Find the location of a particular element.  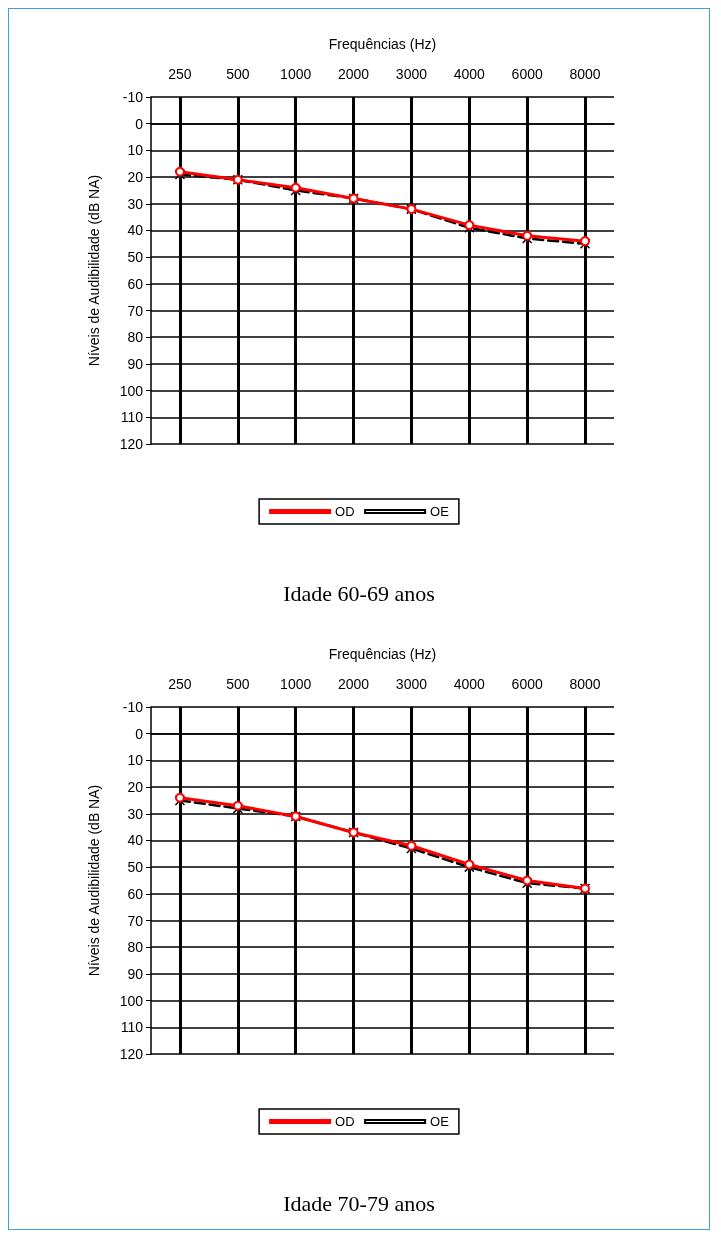

text: Idade 70-79 anos is located at coordinates (359, 1203).